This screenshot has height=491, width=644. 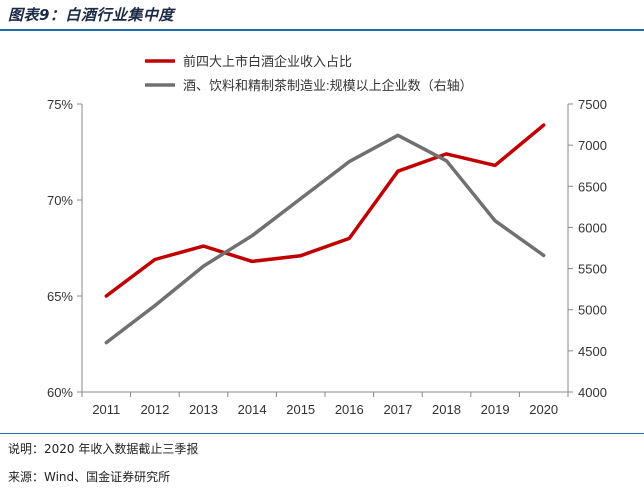 I want to click on x-tick-label: 2018, so click(x=446, y=409).